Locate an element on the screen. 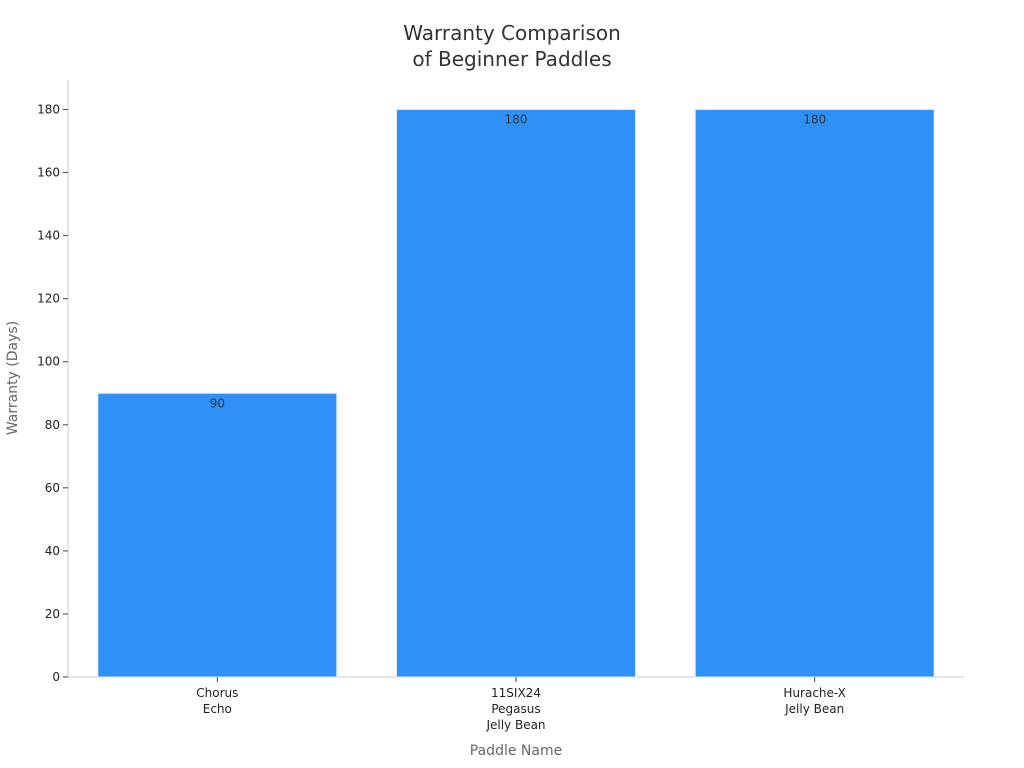  bar is located at coordinates (217, 535).